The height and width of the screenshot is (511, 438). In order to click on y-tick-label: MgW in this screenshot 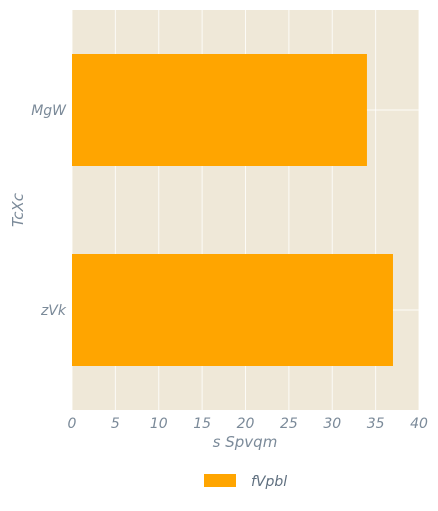, I will do `click(49, 111)`.